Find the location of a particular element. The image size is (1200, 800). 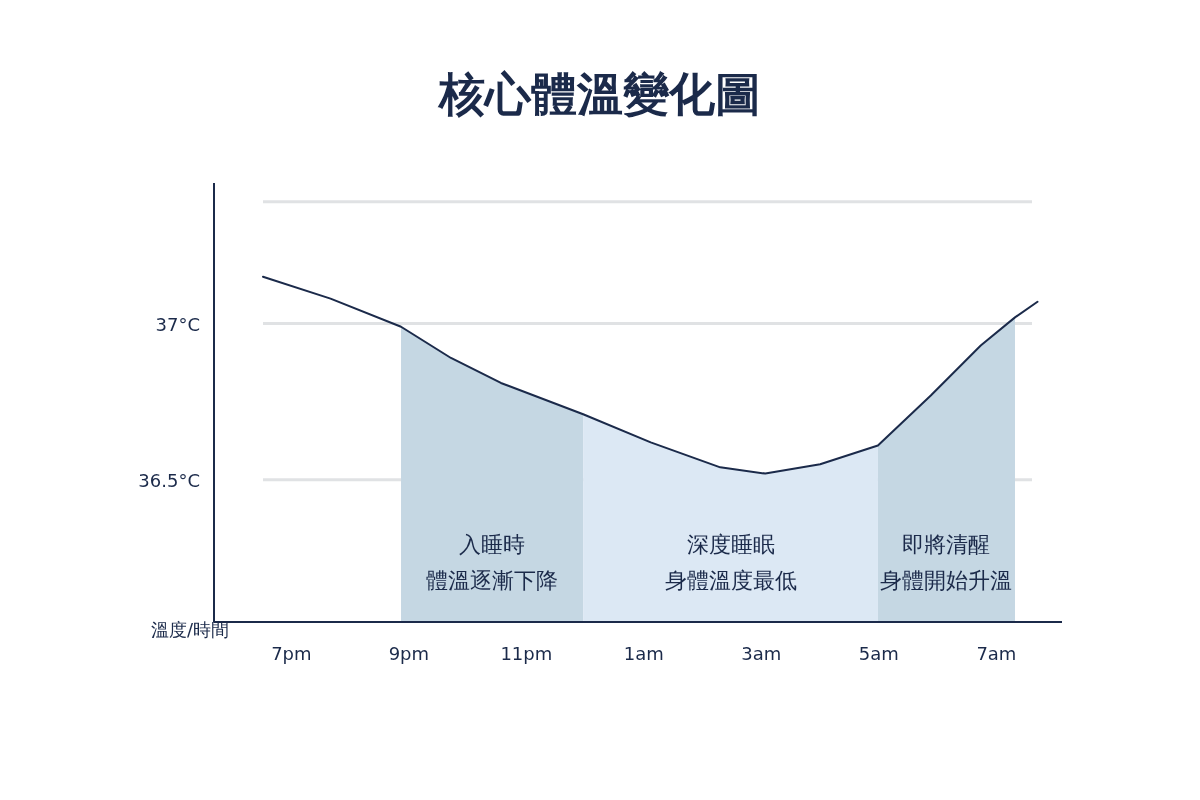

annotation: 體溫逐漸下降 is located at coordinates (492, 580).